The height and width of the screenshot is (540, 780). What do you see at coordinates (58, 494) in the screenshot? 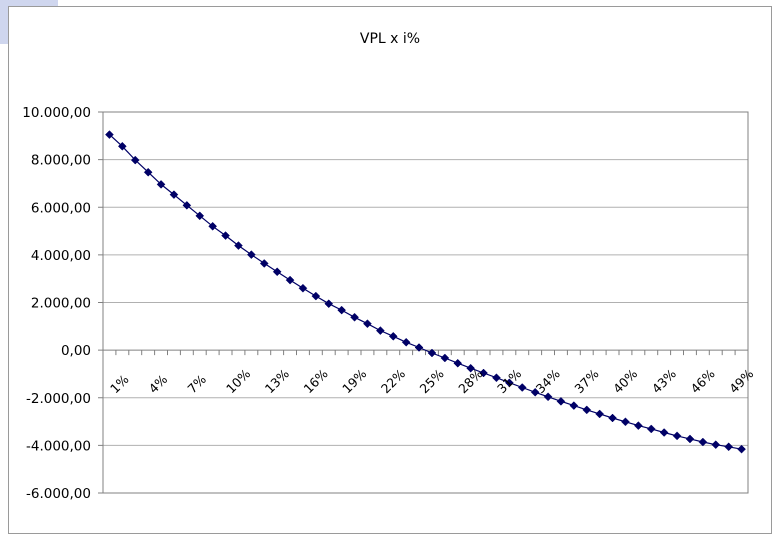
I see `y-tick-label: -6.000,00` at bounding box center [58, 494].